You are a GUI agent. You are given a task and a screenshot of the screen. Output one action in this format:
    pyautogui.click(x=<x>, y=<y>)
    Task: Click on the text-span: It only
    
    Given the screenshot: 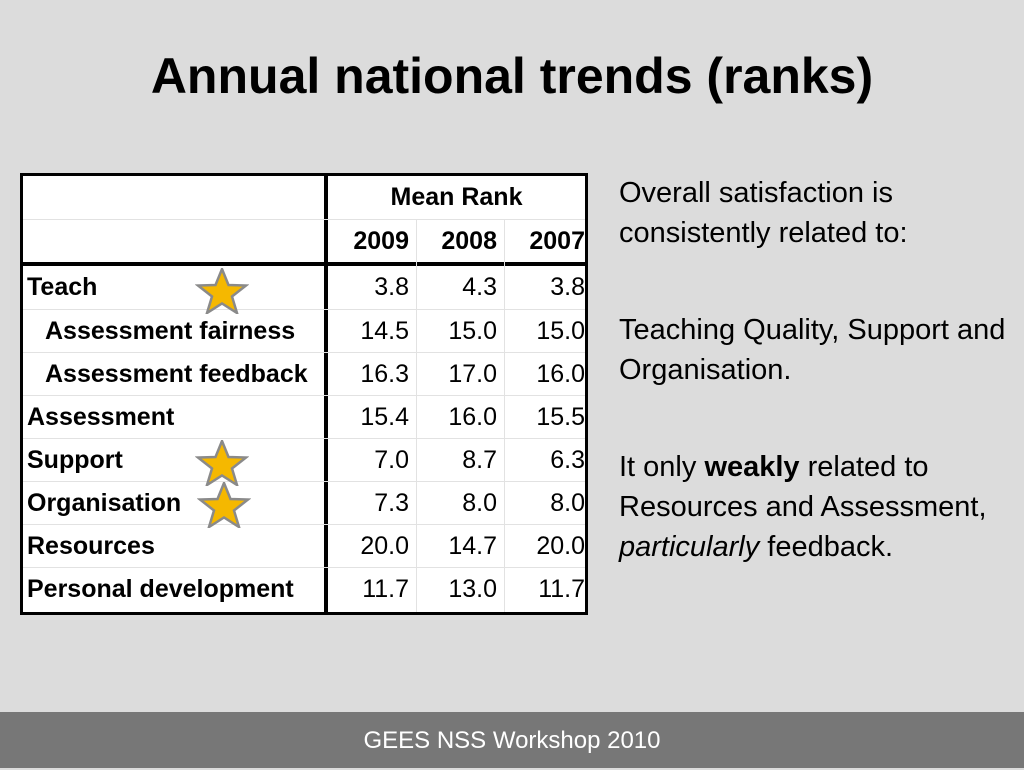 What is the action you would take?
    pyautogui.click(x=662, y=467)
    